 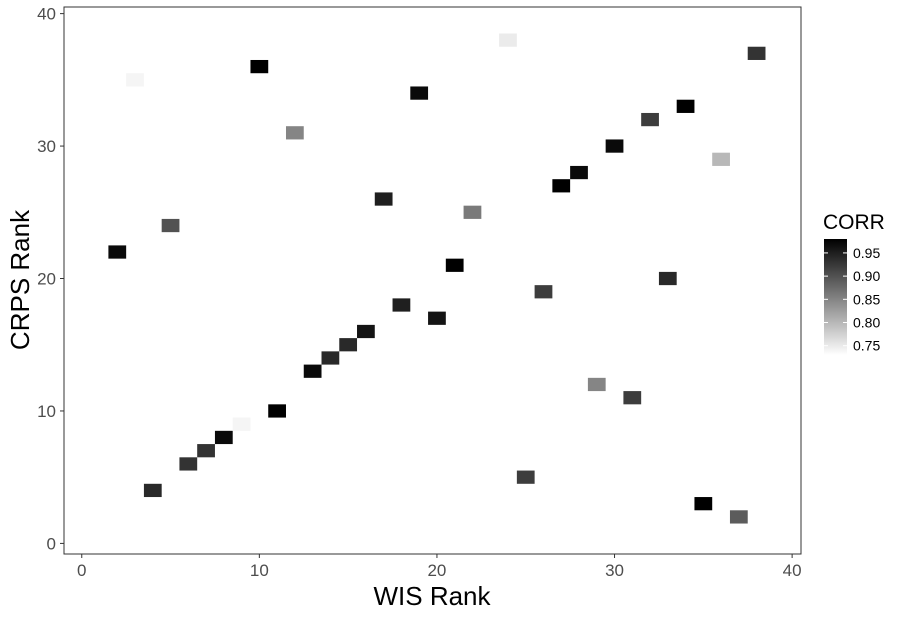 I want to click on legend-colorbar, so click(x=835, y=297).